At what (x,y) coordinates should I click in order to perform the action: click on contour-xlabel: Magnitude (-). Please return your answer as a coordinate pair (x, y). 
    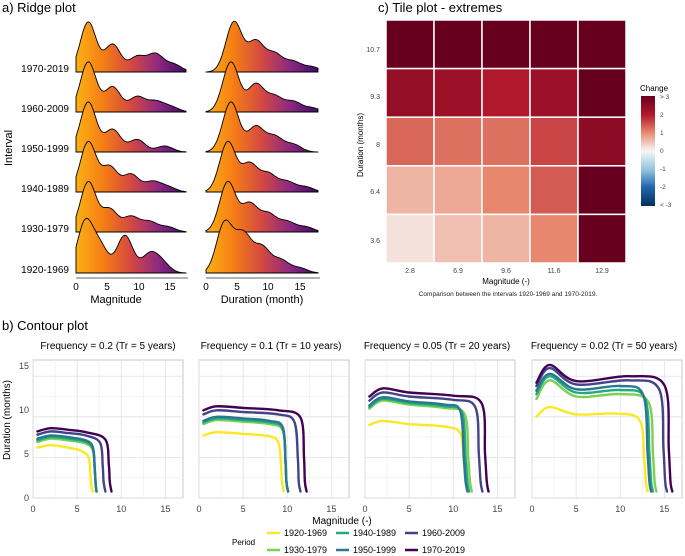
    Looking at the image, I should click on (341, 521).